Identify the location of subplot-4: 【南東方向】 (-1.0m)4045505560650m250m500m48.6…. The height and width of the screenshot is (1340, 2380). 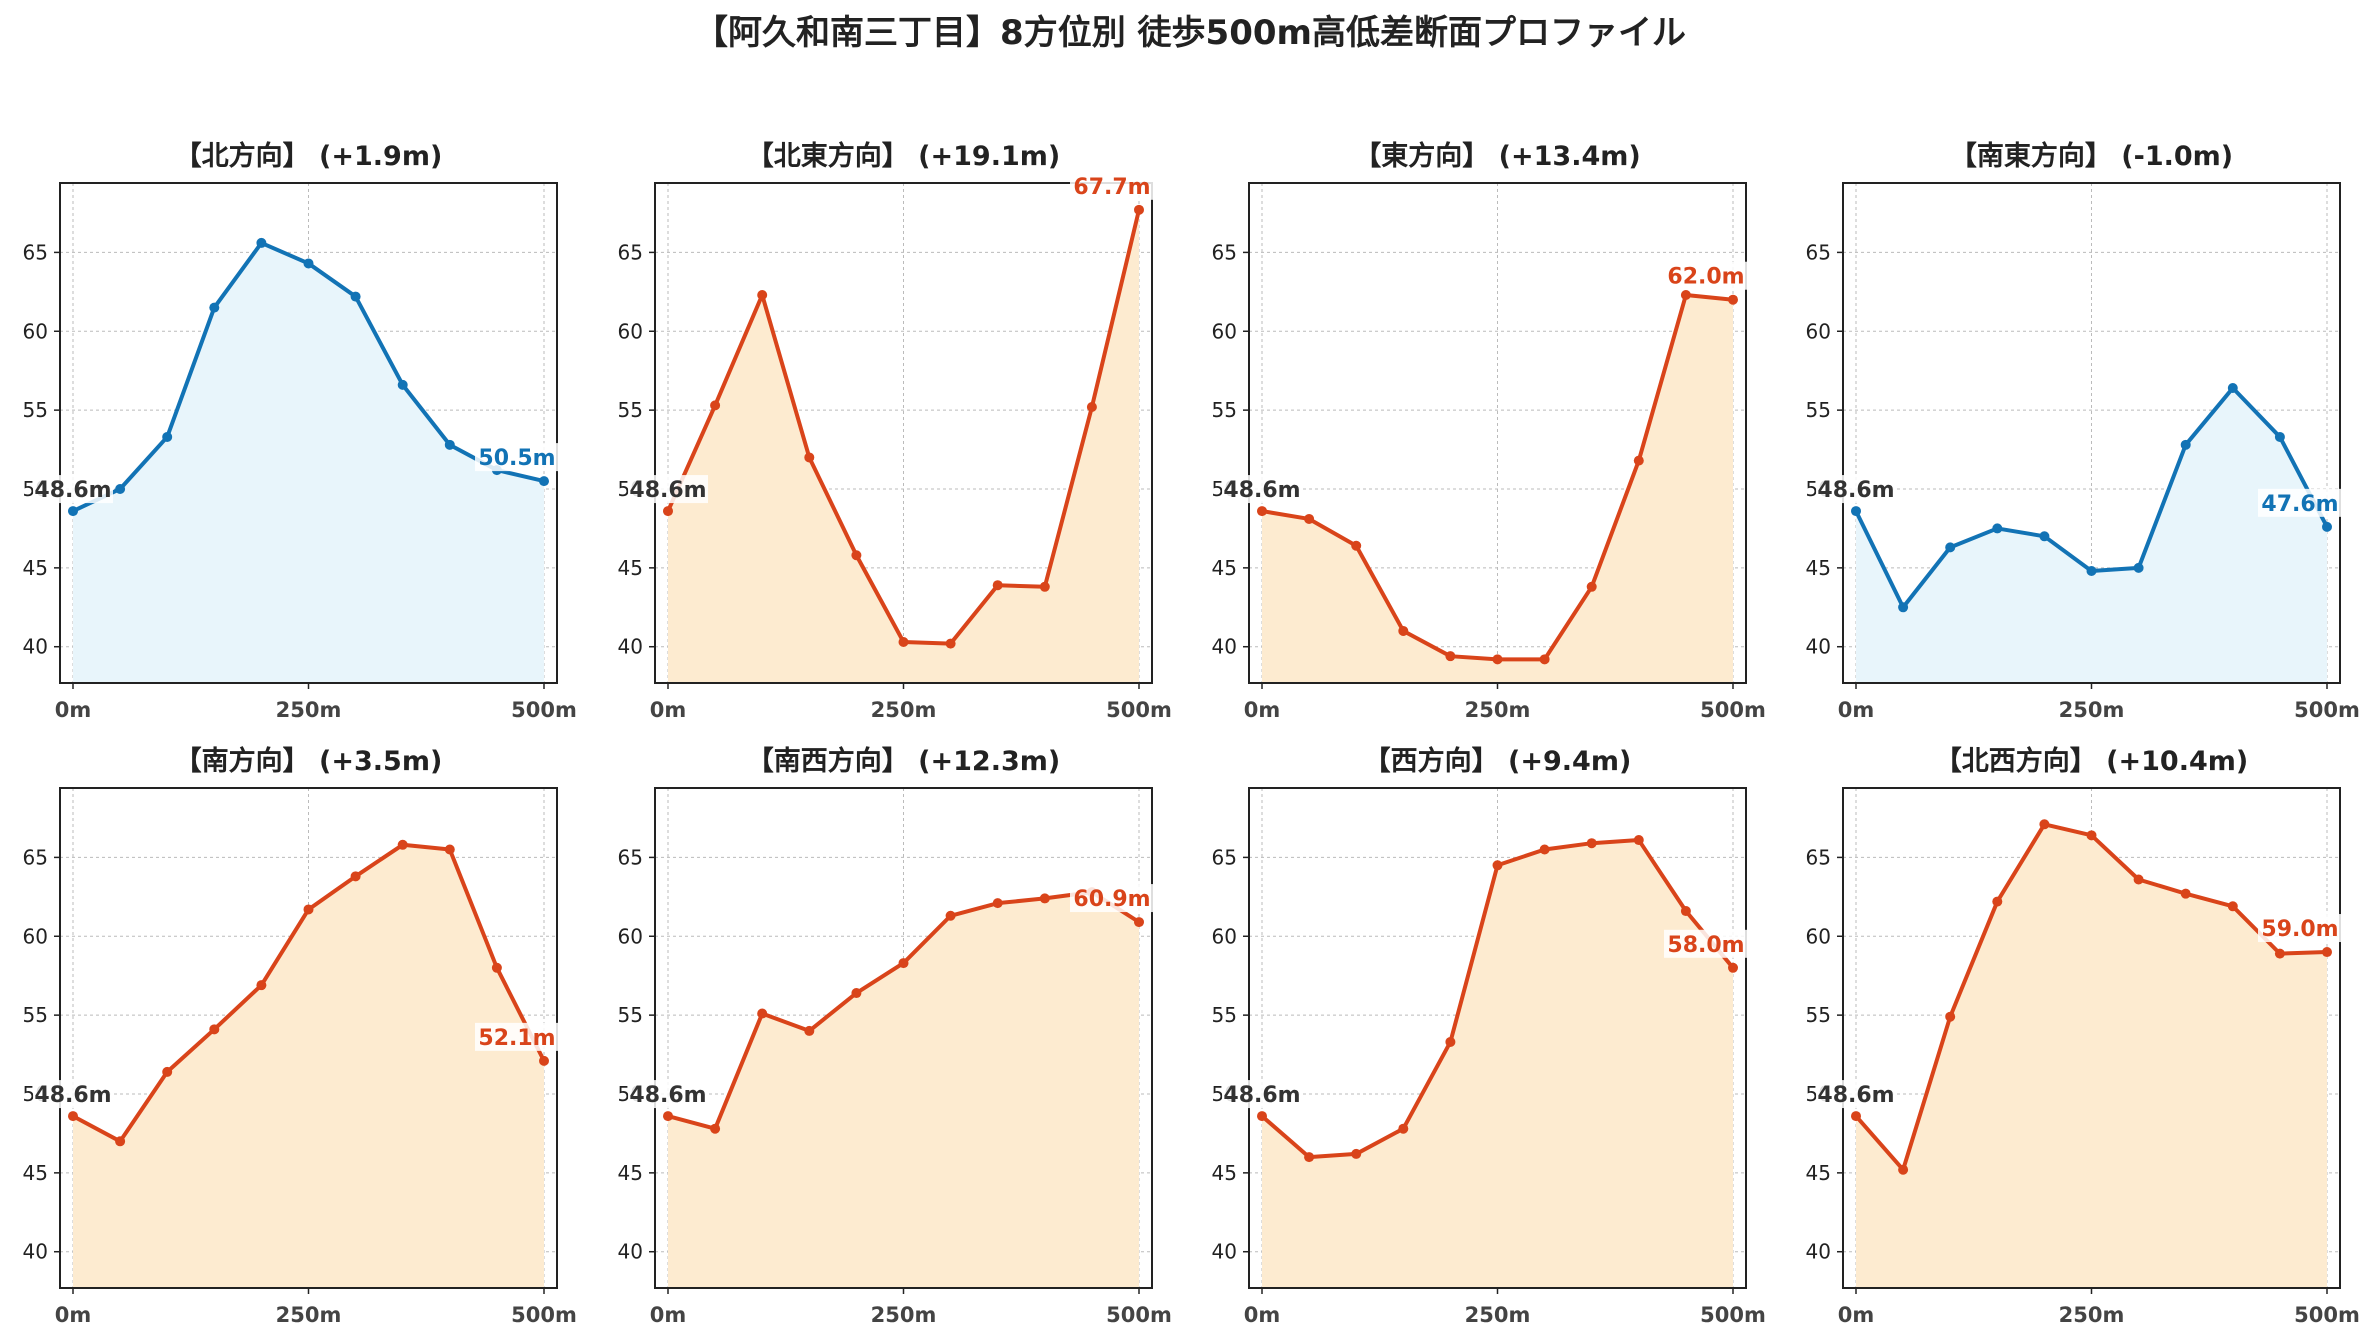
(2083, 431).